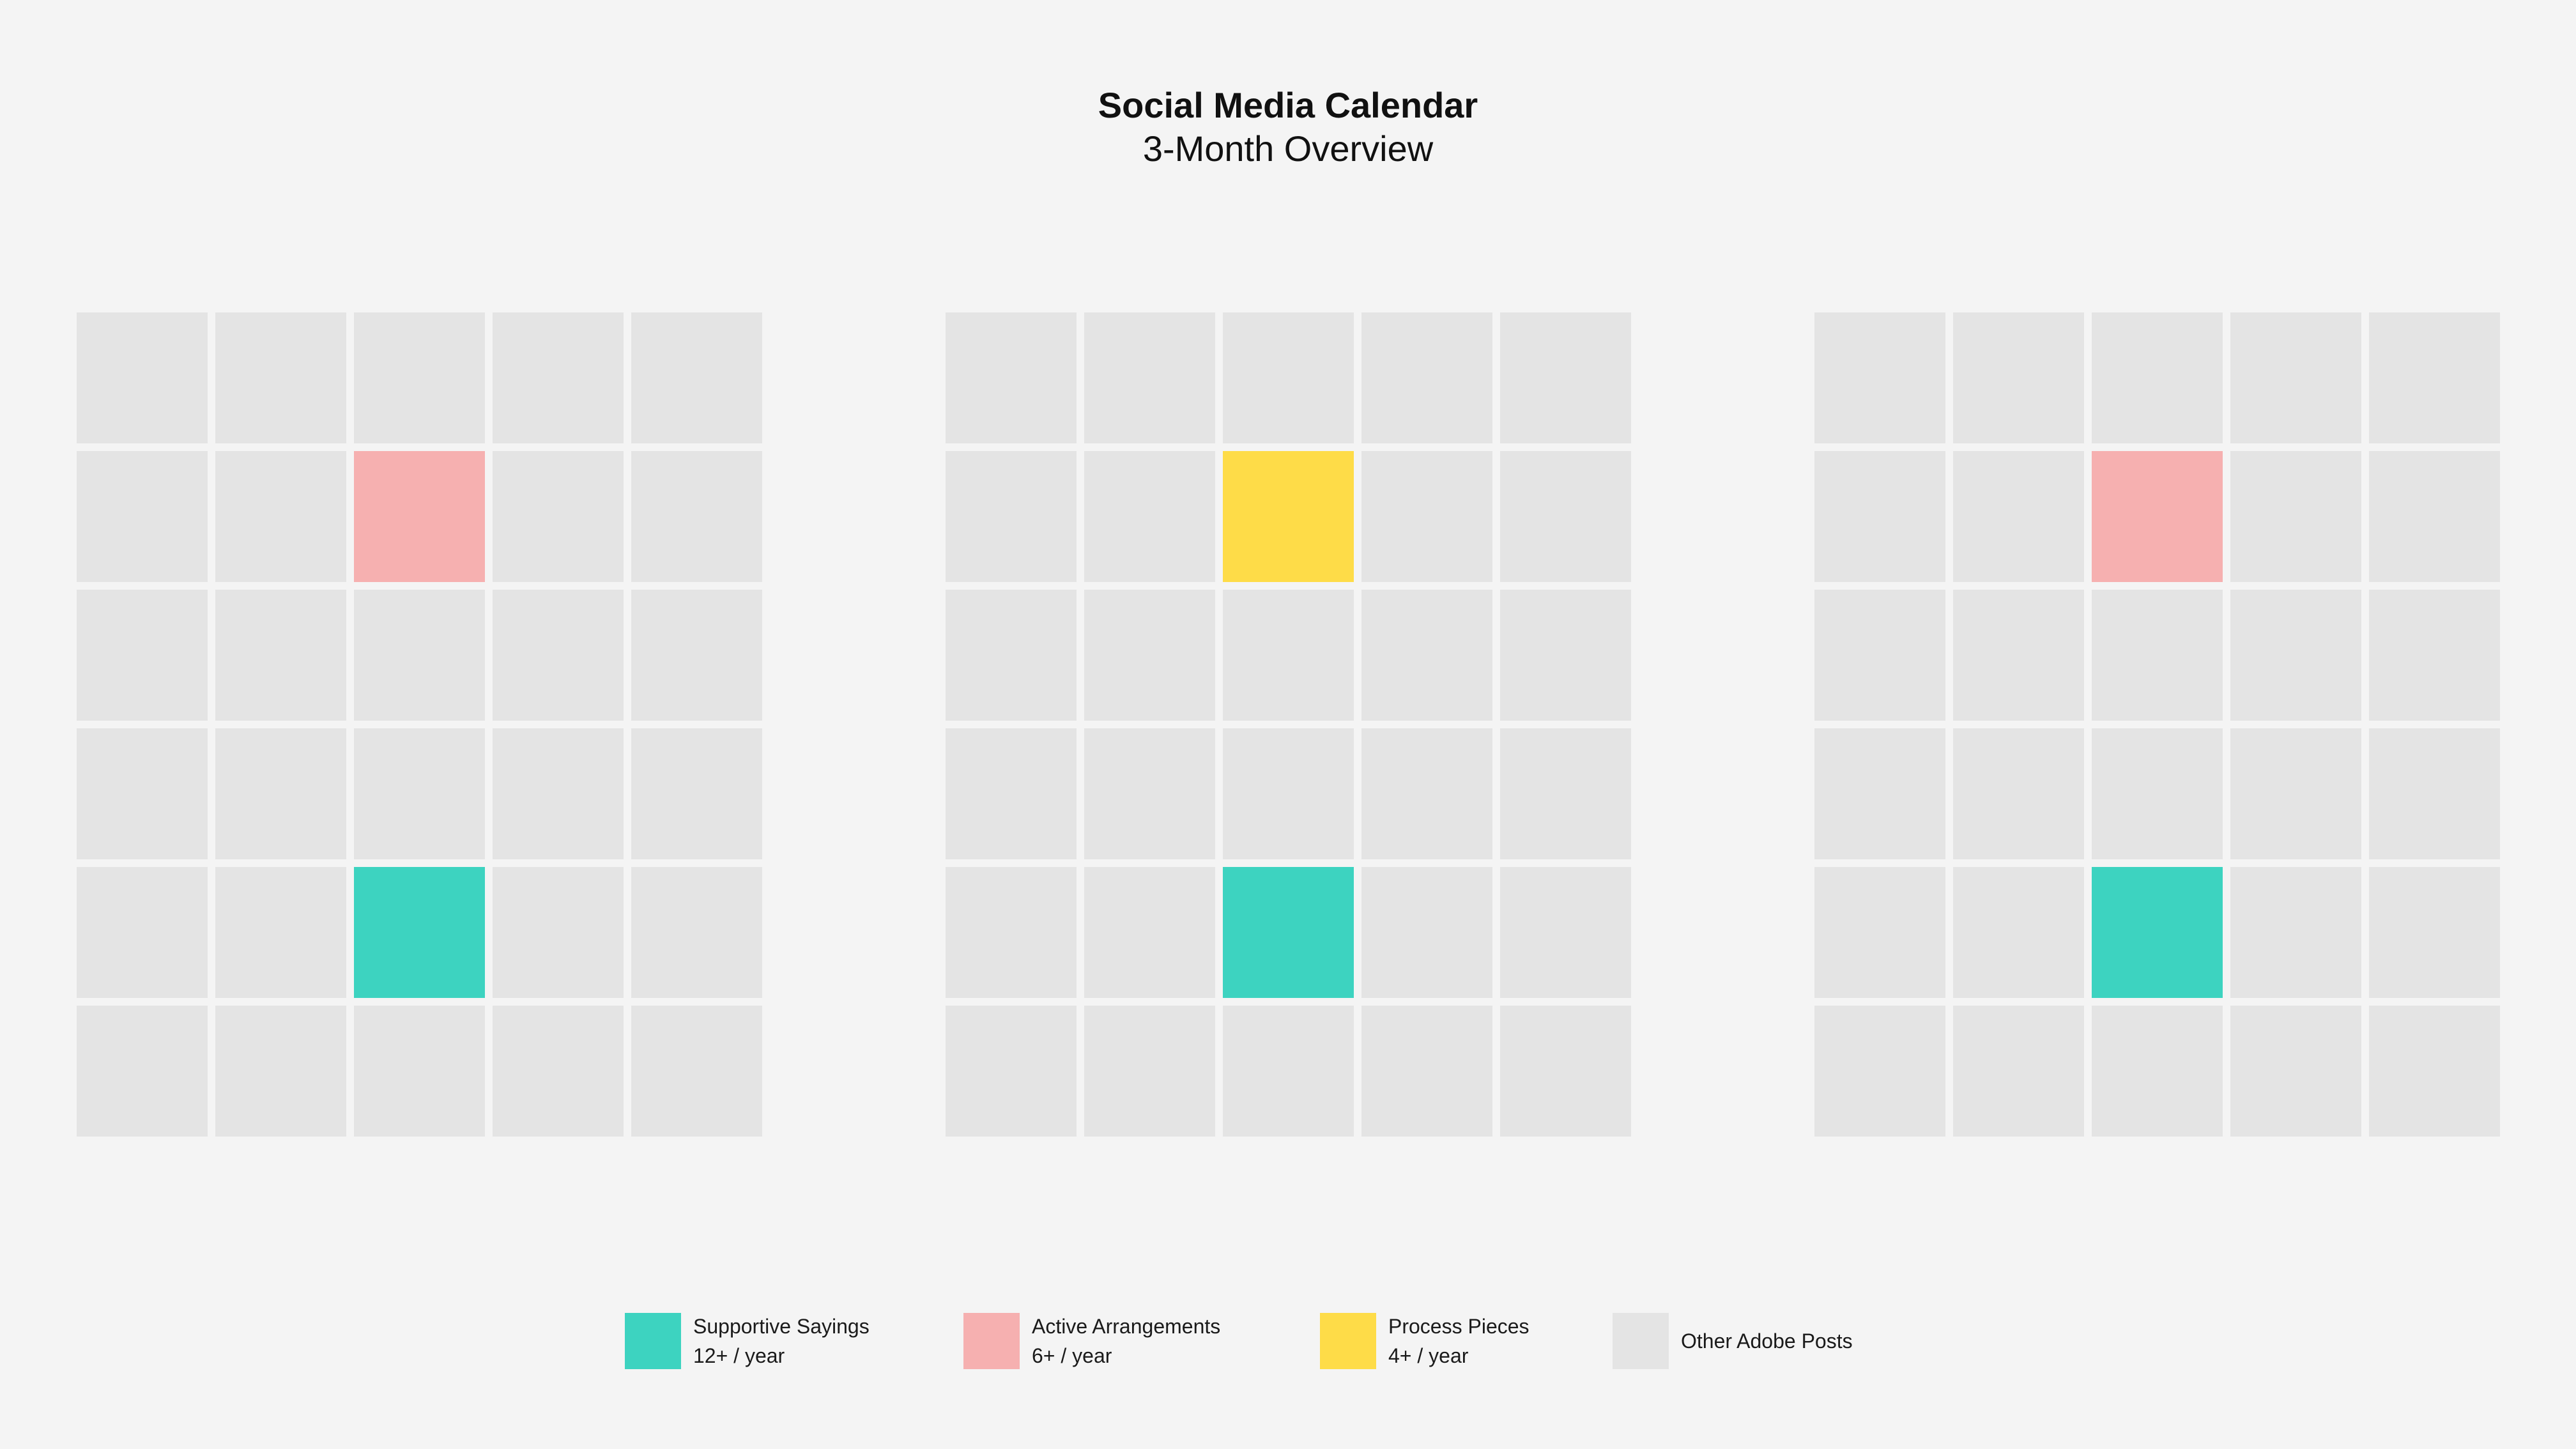 Image resolution: width=2576 pixels, height=1449 pixels. What do you see at coordinates (759, 1341) in the screenshot?
I see `legend-item-supportive-sayings: Supportive Sayings 12+ / year` at bounding box center [759, 1341].